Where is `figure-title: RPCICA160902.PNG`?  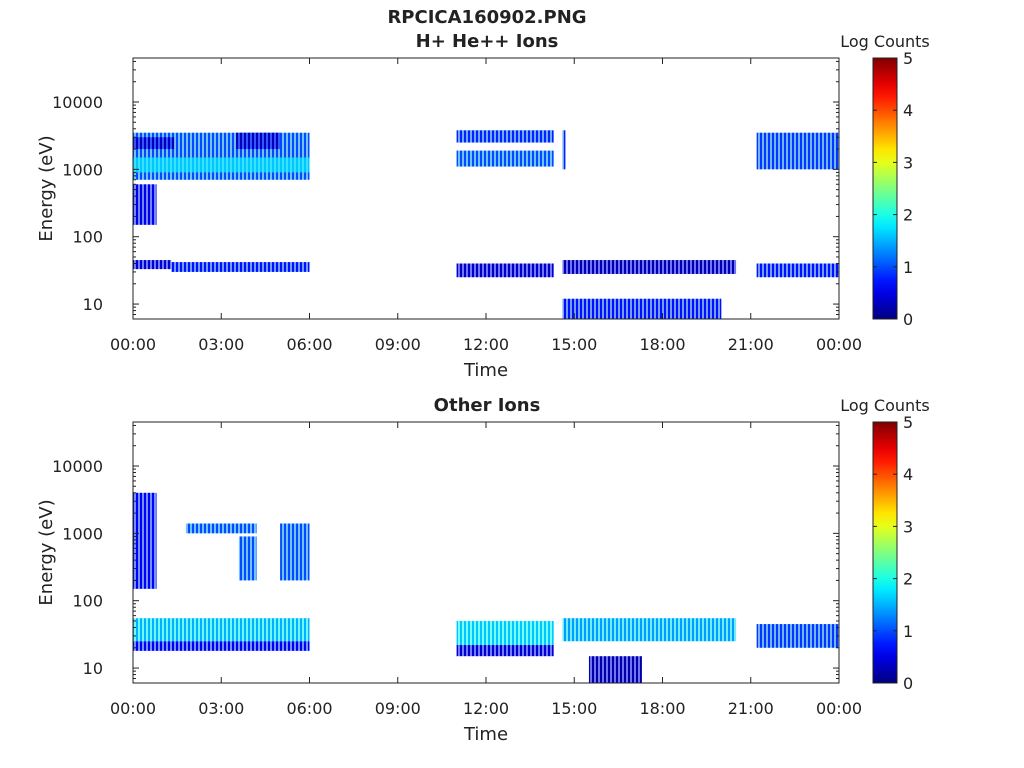 figure-title: RPCICA160902.PNG is located at coordinates (487, 17).